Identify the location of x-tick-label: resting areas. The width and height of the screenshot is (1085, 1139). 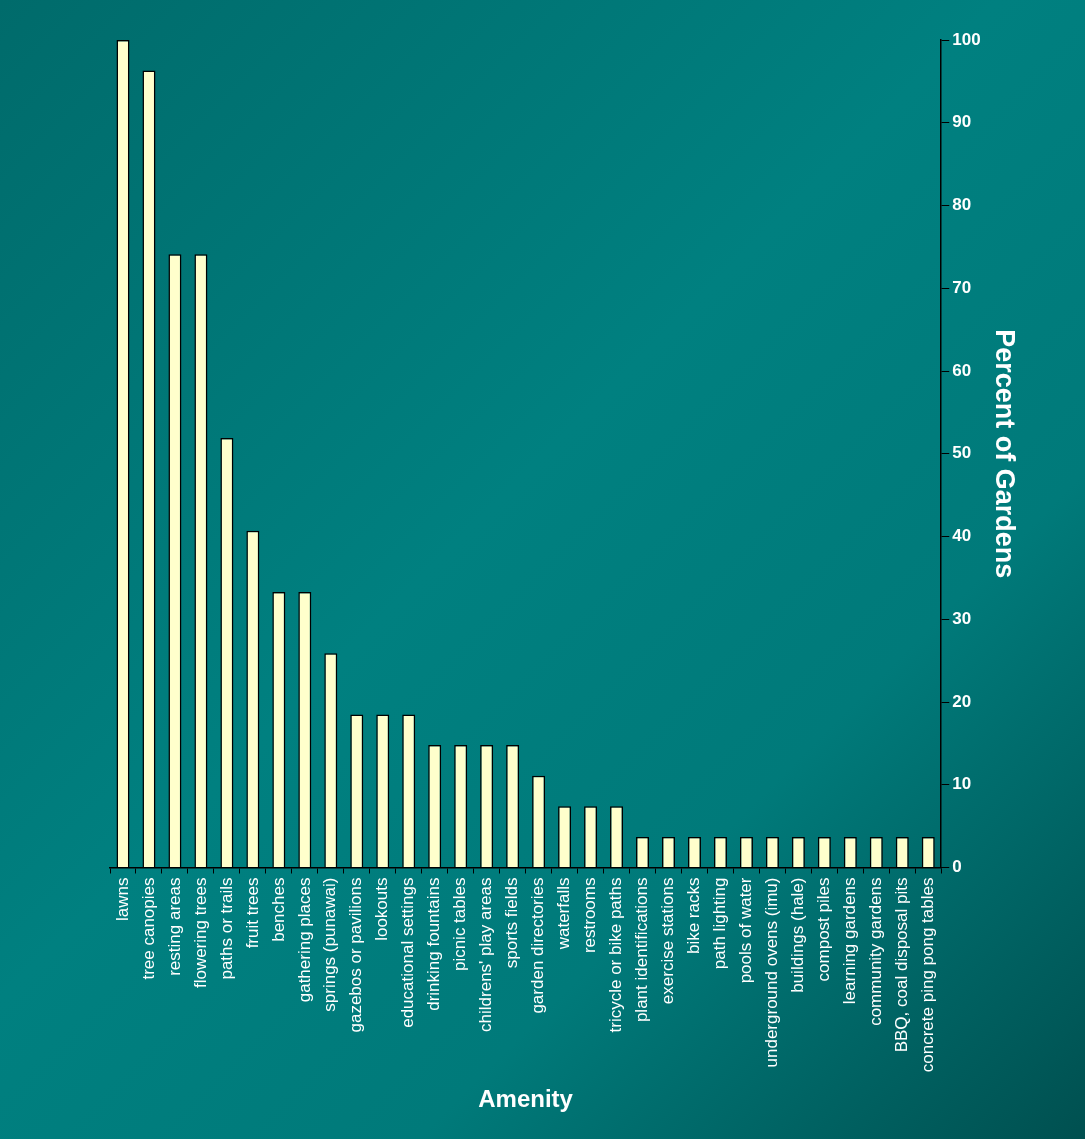
(174, 926).